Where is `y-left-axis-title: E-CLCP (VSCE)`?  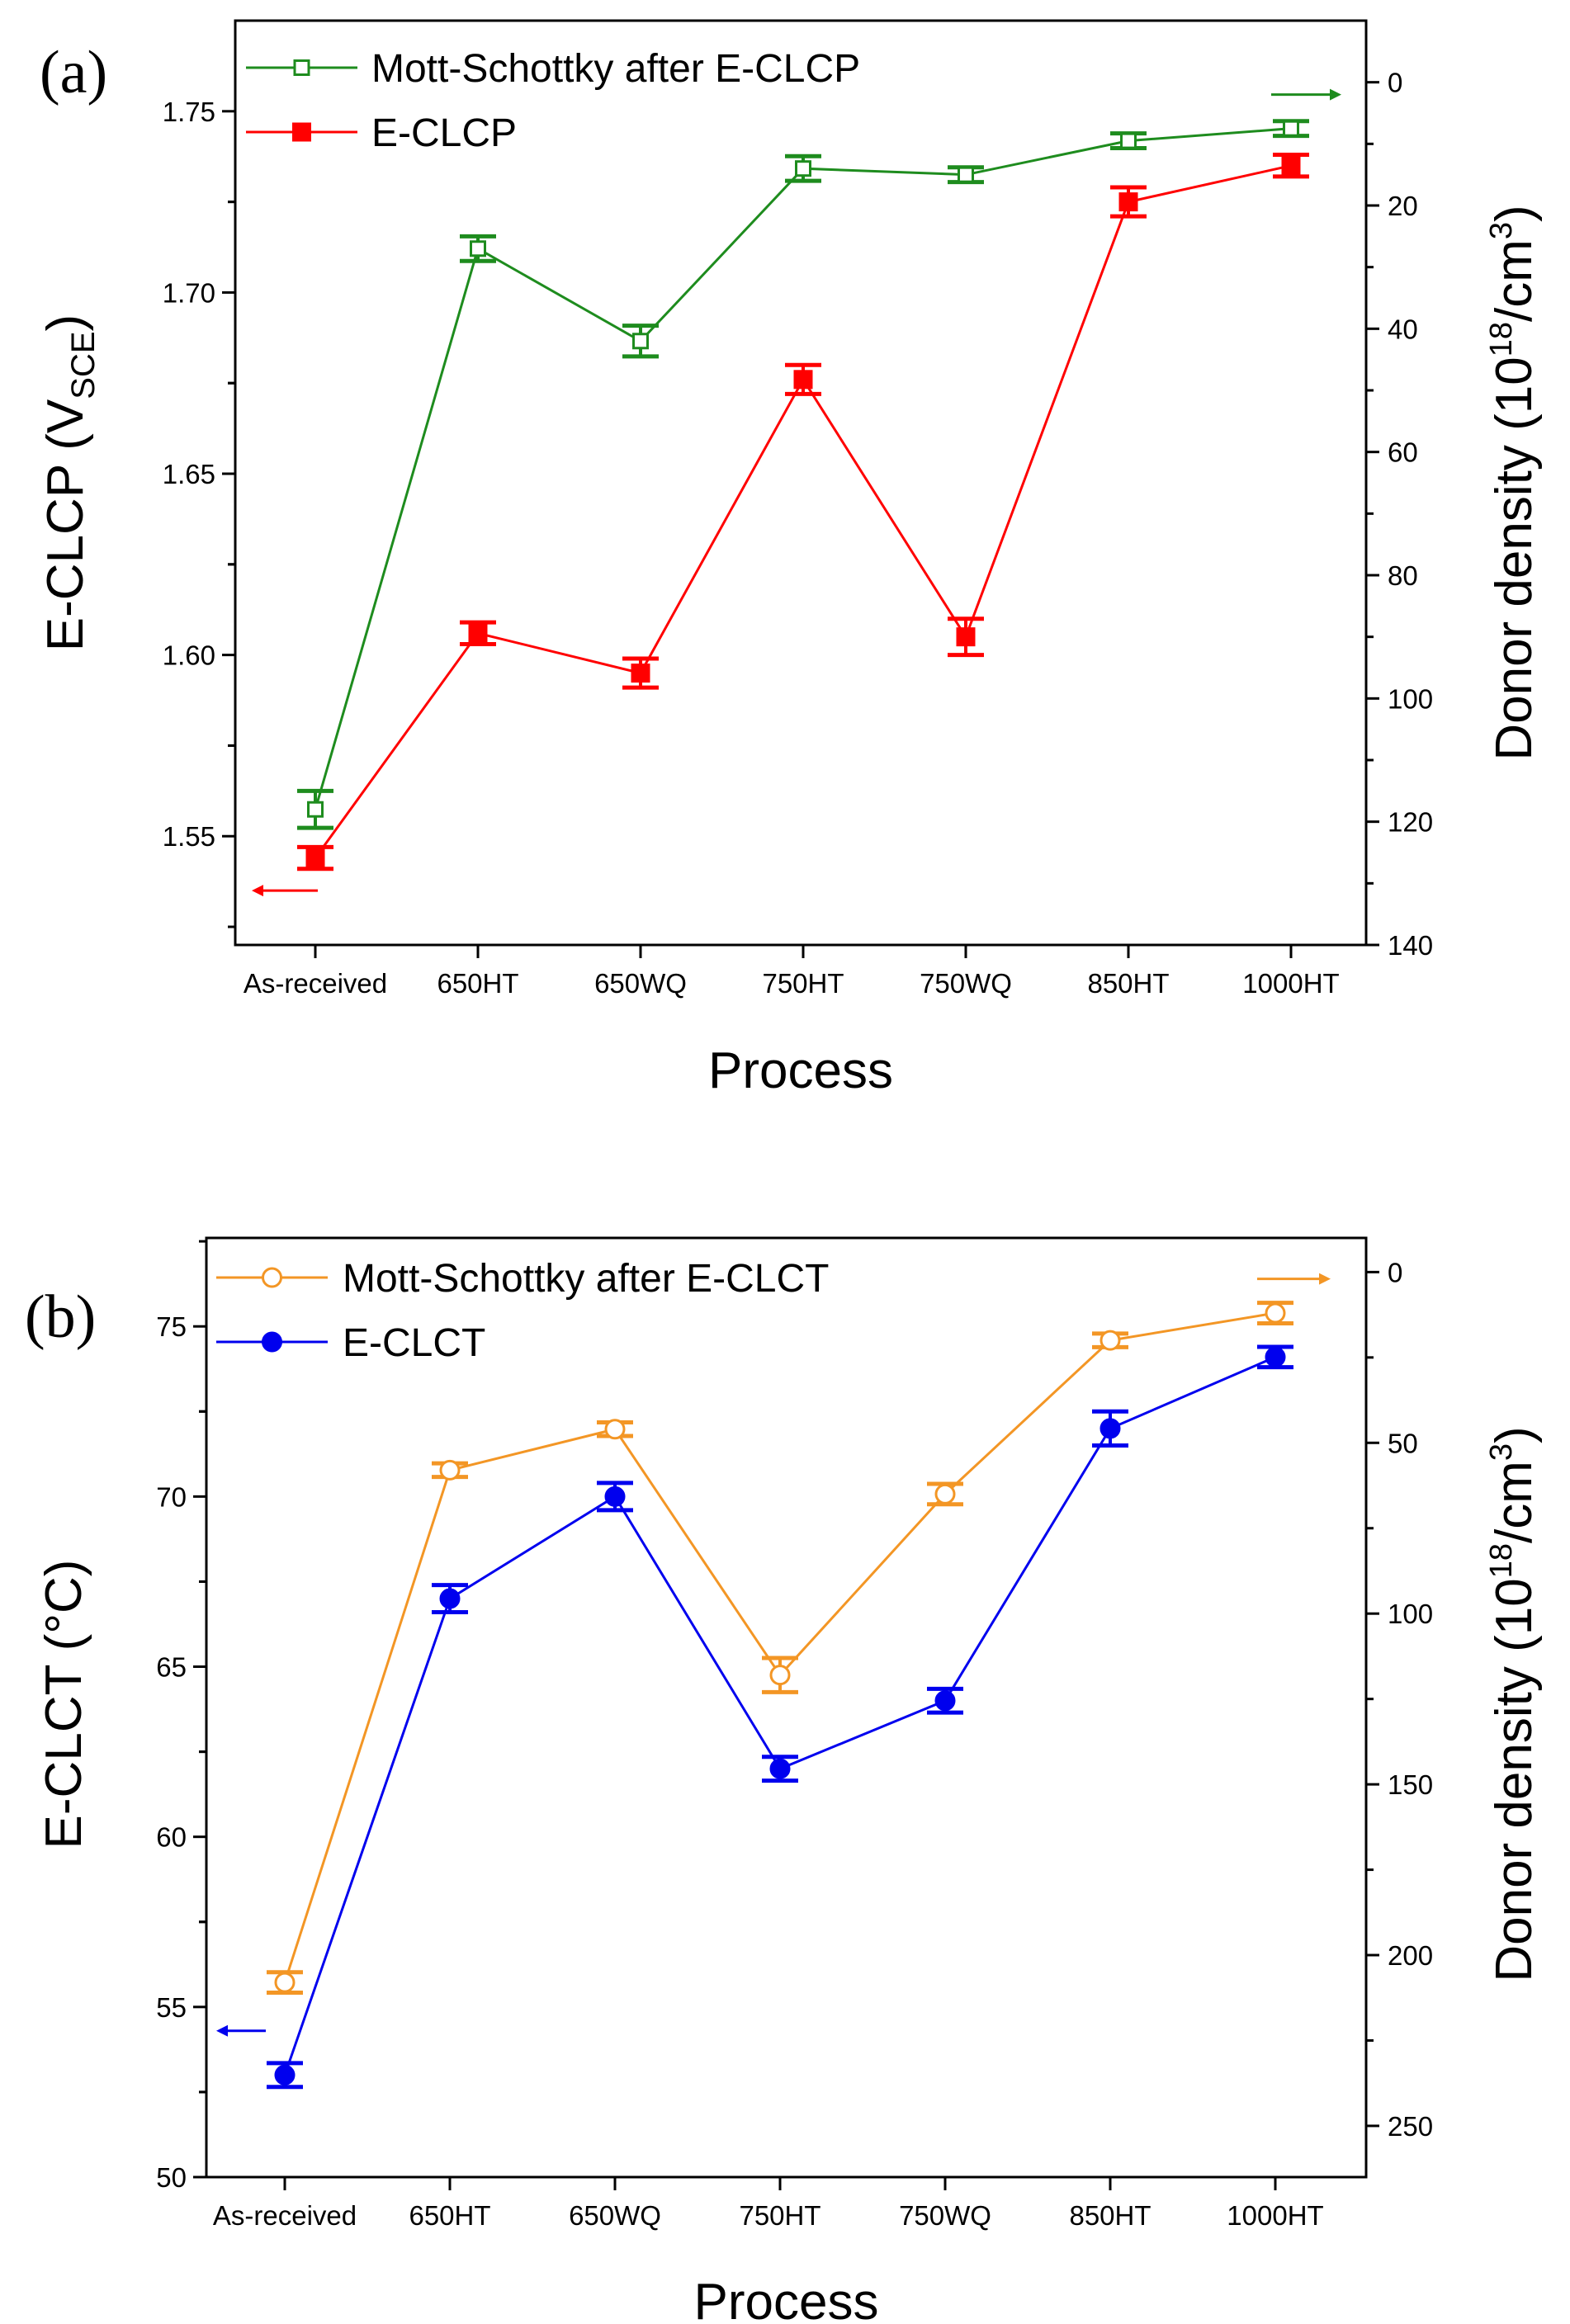 y-left-axis-title: E-CLCP (VSCE) is located at coordinates (69, 482).